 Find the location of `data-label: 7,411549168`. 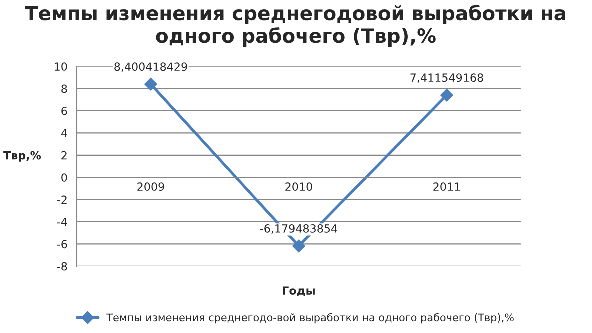

data-label: 7,411549168 is located at coordinates (447, 79).